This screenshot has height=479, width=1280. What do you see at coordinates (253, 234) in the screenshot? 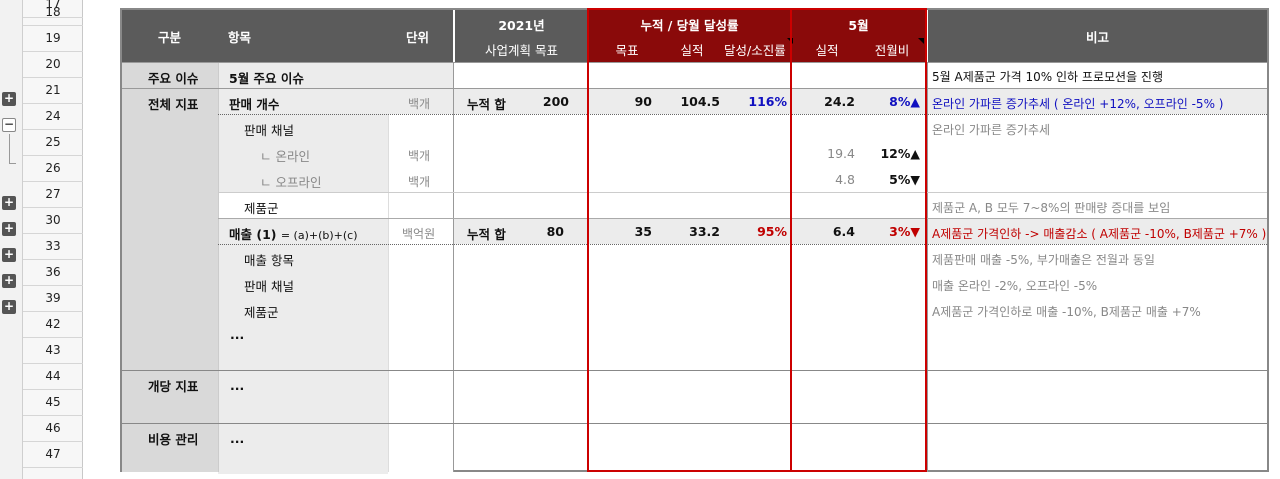
I see `revenue-label: 매출 (1)` at bounding box center [253, 234].